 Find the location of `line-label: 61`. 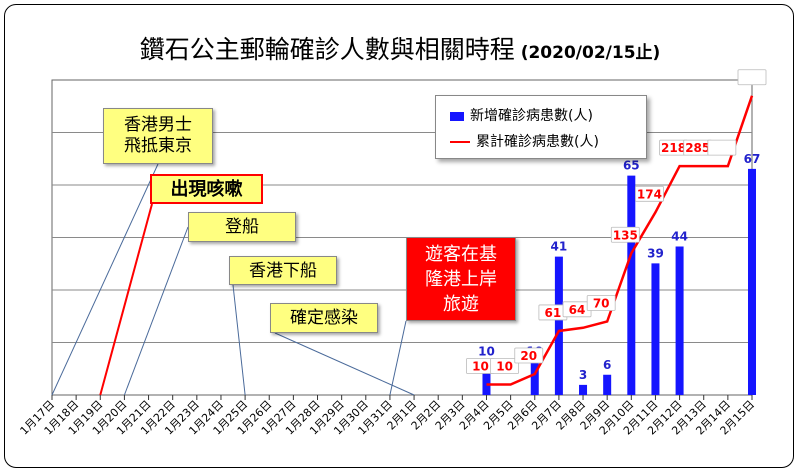

line-label: 61 is located at coordinates (553, 313).